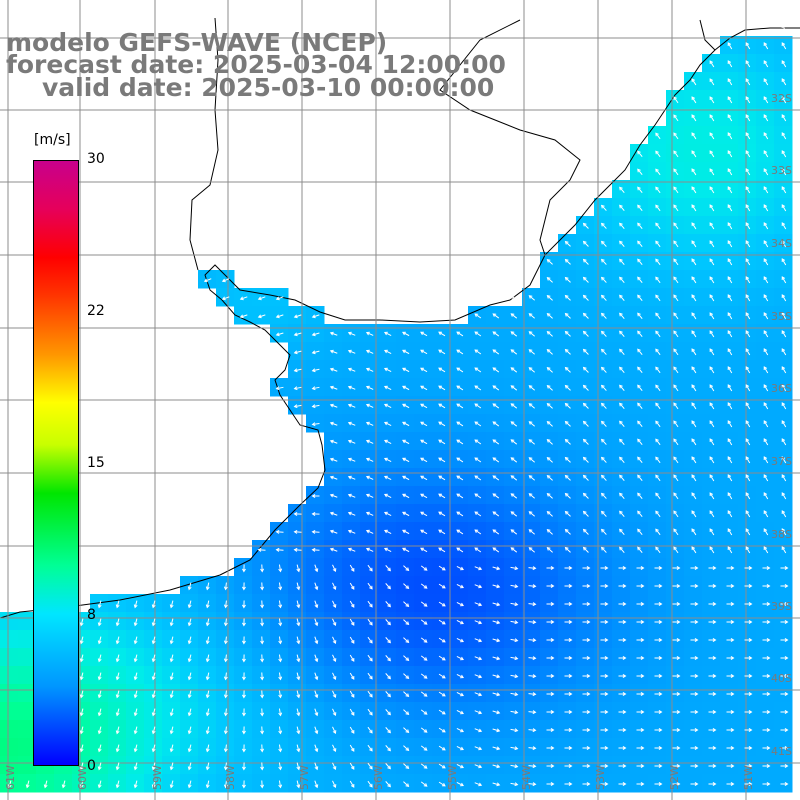 The image size is (800, 800). What do you see at coordinates (304, 777) in the screenshot?
I see `longitude-label: 57W` at bounding box center [304, 777].